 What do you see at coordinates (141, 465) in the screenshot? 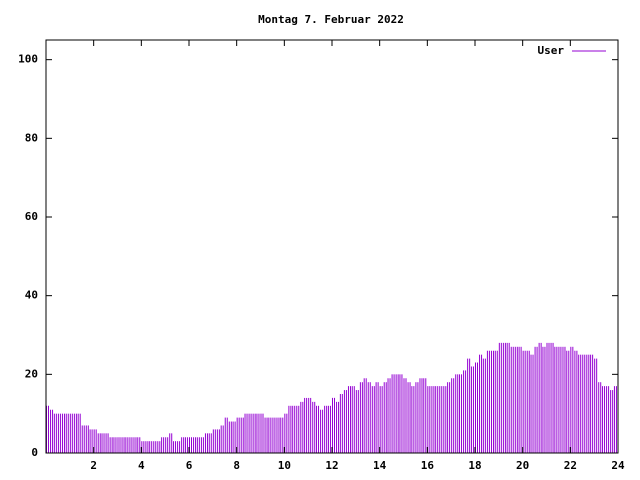
I see `x-tick-label: 4` at bounding box center [141, 465].